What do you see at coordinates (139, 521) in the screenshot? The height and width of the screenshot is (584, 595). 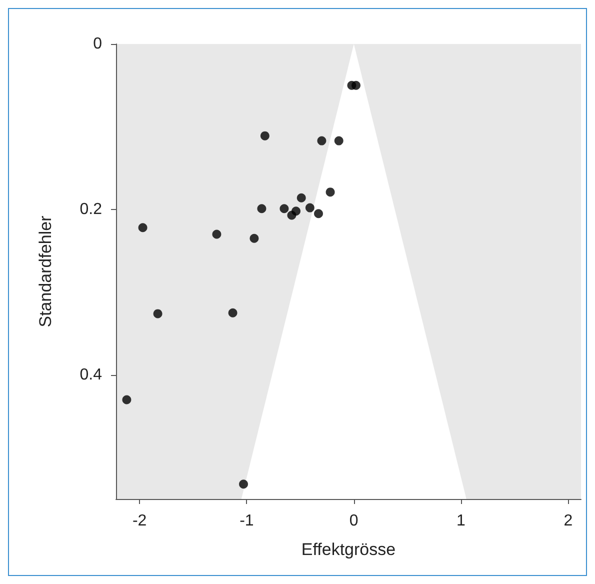 I see `x-tick-label: -2` at bounding box center [139, 521].